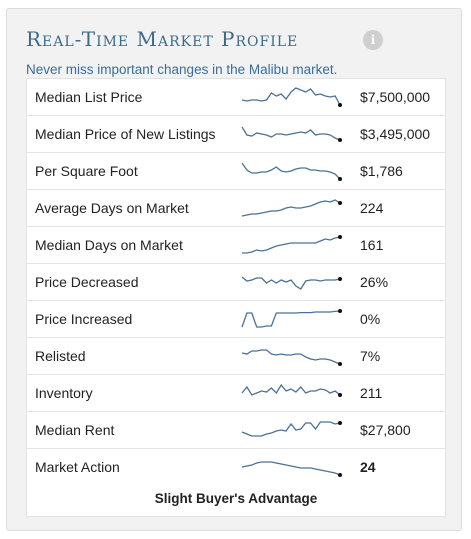 The height and width of the screenshot is (539, 471). What do you see at coordinates (370, 356) in the screenshot?
I see `metric-value: 7%` at bounding box center [370, 356].